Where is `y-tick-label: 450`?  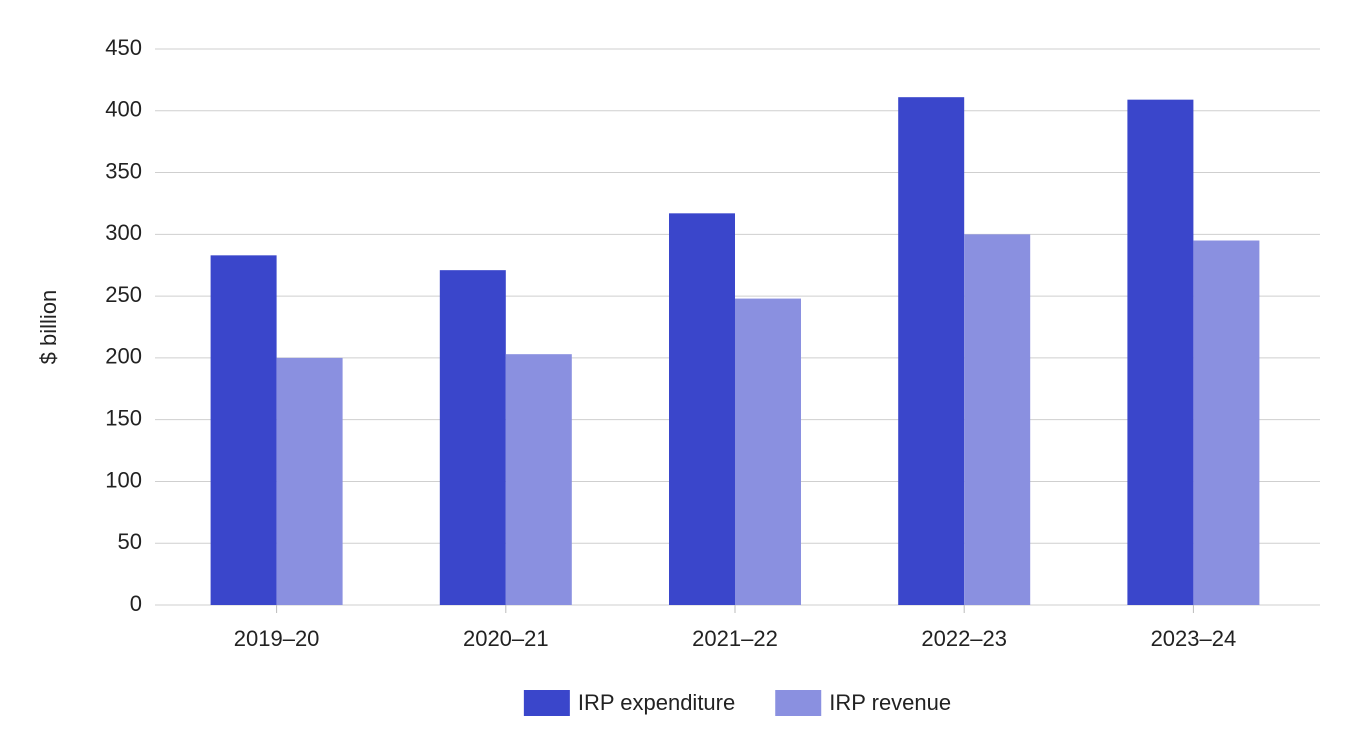
y-tick-label: 450 is located at coordinates (123, 47).